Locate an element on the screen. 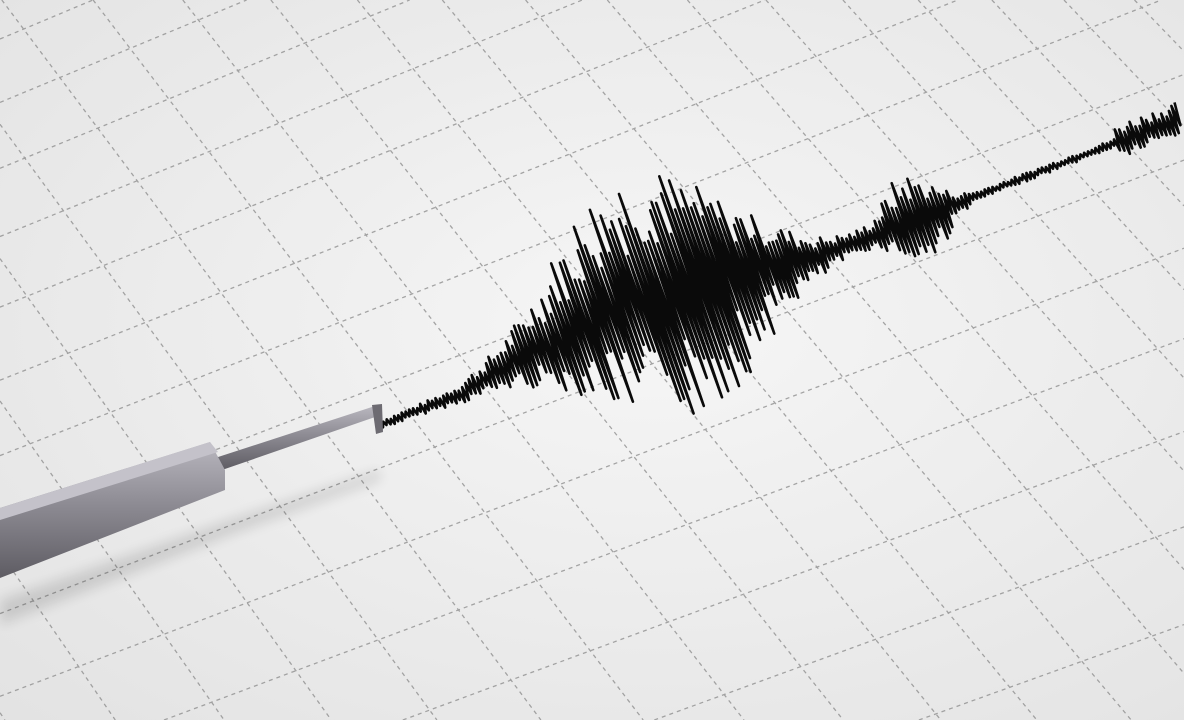  seismograph-pen-icon is located at coordinates (191, 514).